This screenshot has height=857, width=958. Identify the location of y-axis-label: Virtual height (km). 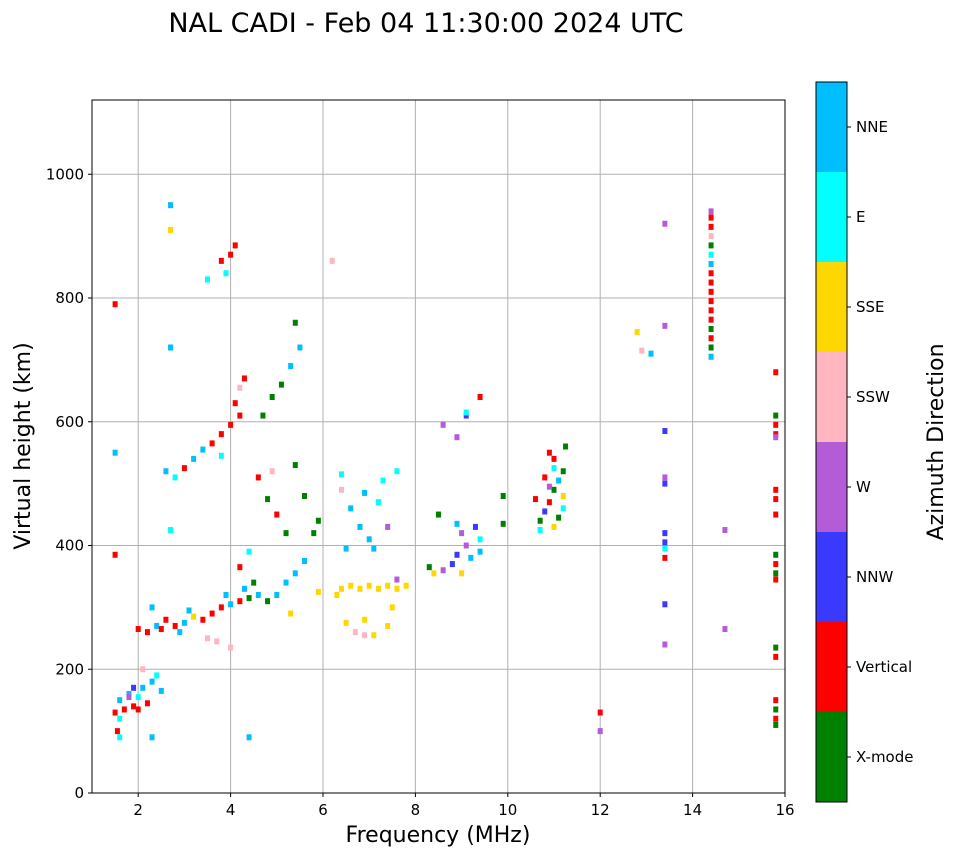
(23, 445).